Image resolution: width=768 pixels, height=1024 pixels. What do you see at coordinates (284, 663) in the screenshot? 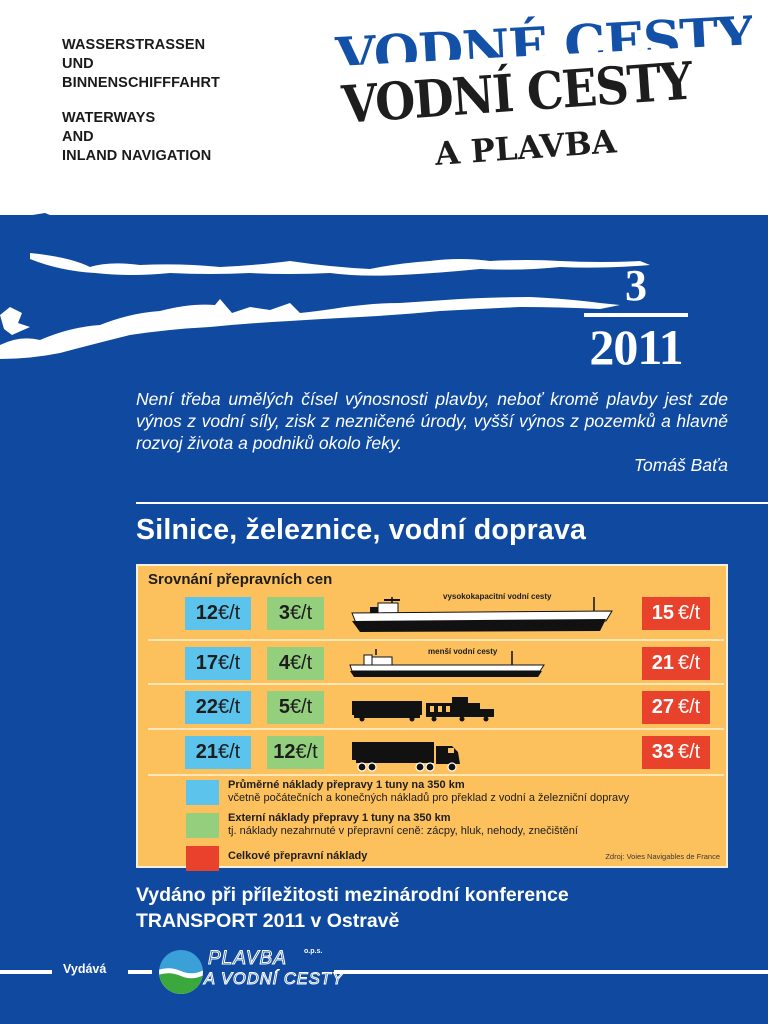
I see `ext-cost-value: 4` at bounding box center [284, 663].